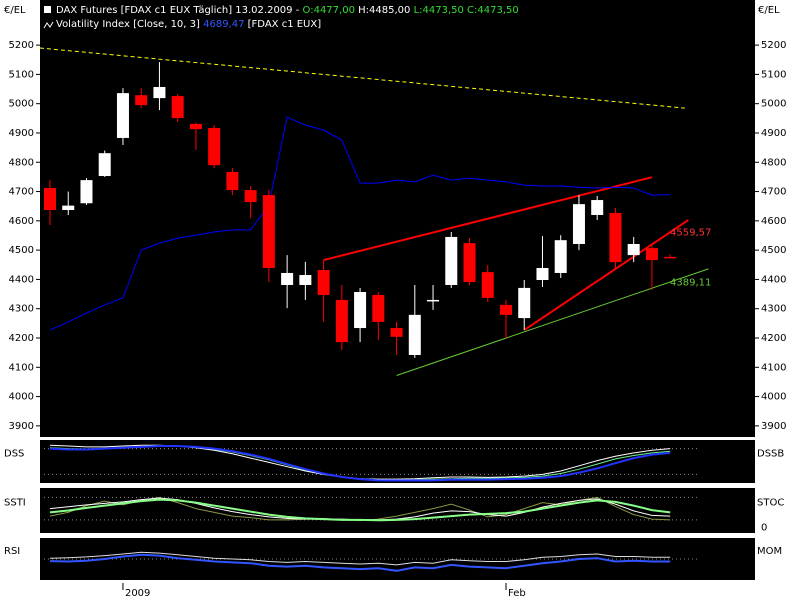  Describe the element at coordinates (21, 45) in the screenshot. I see `y-tick-label: 5200` at that location.